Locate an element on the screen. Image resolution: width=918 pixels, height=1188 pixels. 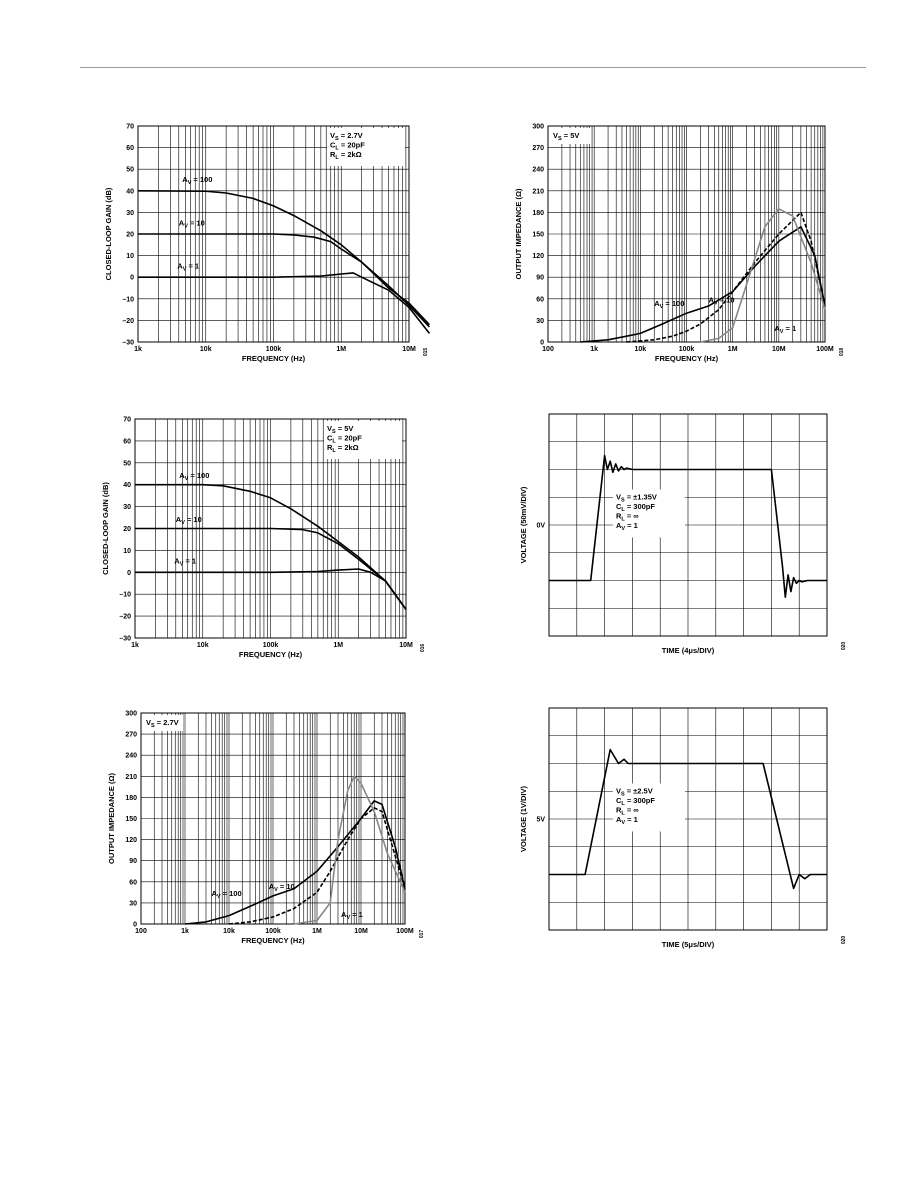
chart-2-y-tick-label: 60 is located at coordinates (127, 441).